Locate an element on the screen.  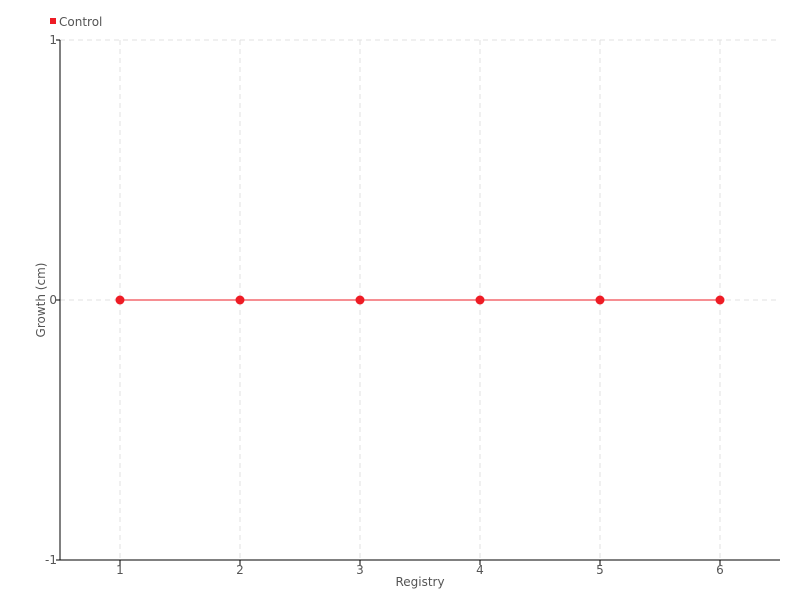
x-tick-label: 5 is located at coordinates (600, 570).